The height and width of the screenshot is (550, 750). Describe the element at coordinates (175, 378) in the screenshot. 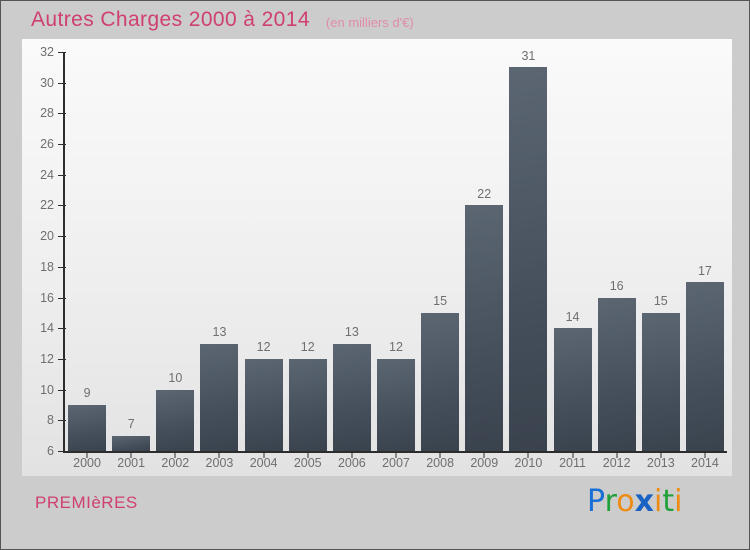

I see `bar-value-label: 10` at that location.